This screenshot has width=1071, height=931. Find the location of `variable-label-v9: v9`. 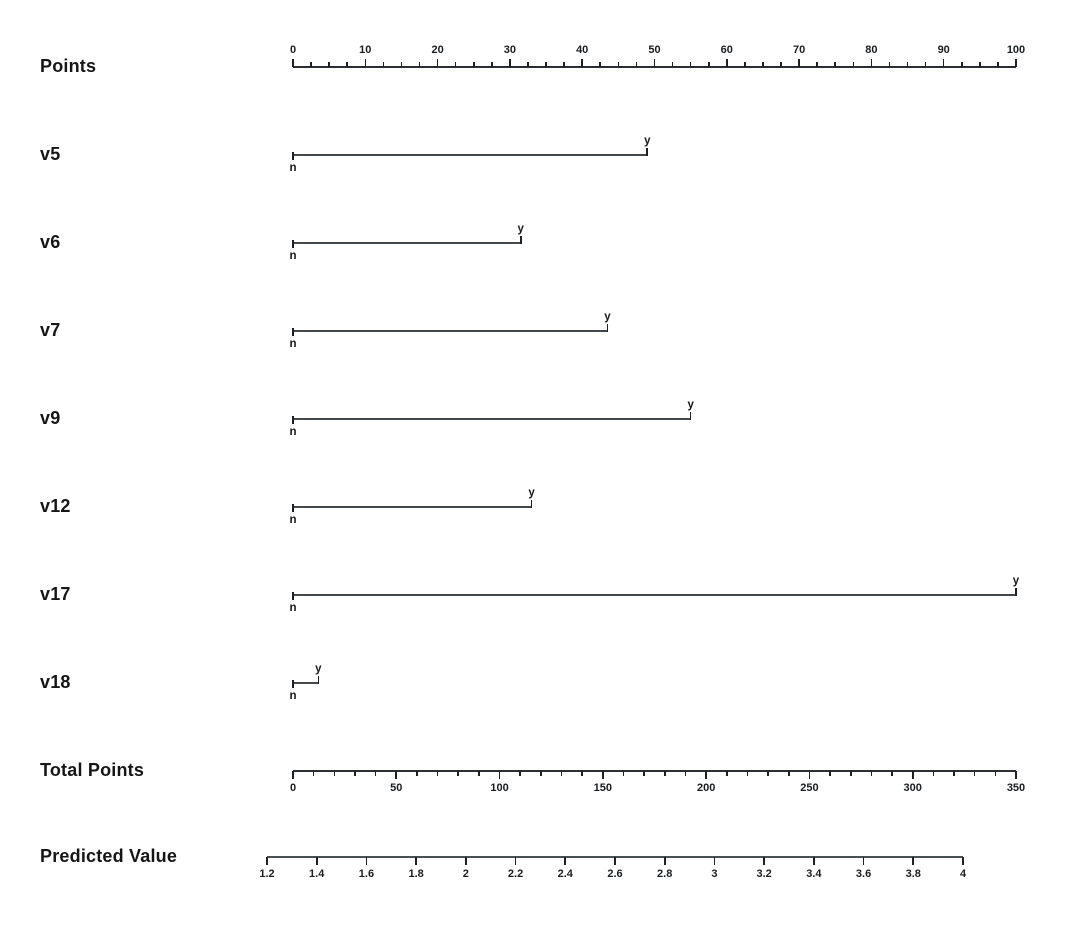

variable-label-v9: v9 is located at coordinates (50, 418).